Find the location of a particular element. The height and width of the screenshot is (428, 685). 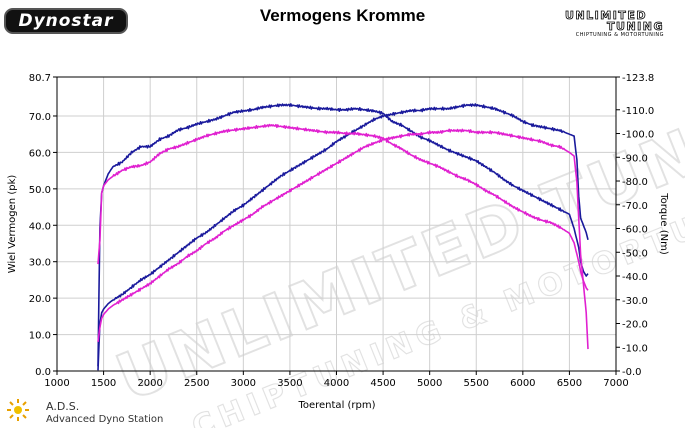

ads-full-name: Advanced Dyno Station is located at coordinates (105, 419).